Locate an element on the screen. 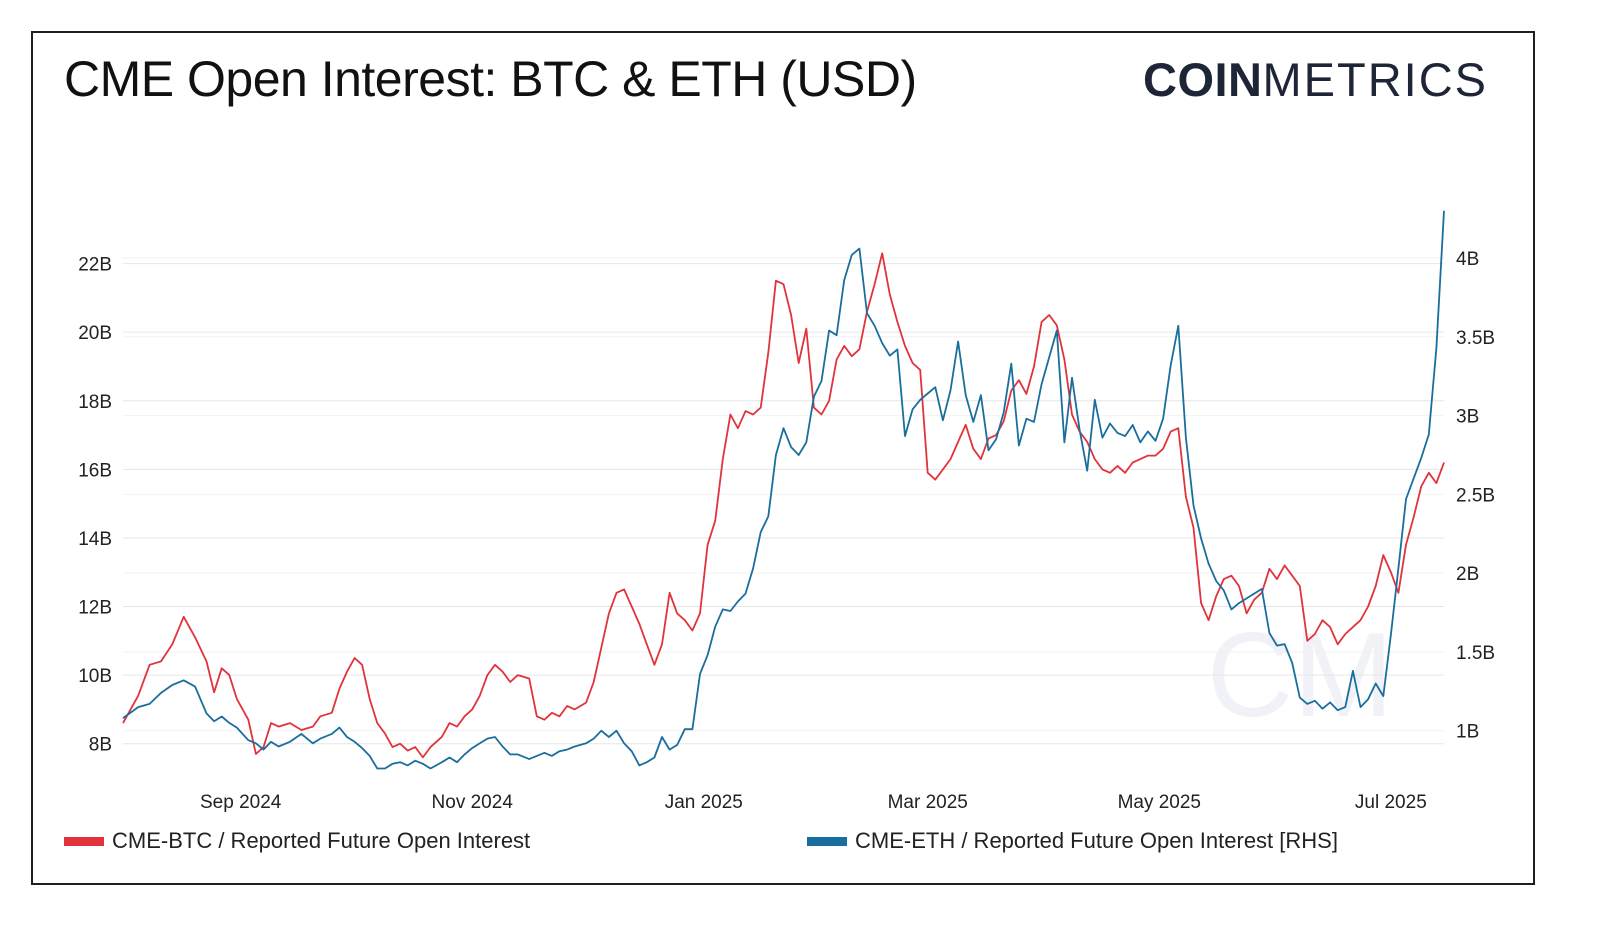  y-right-tick-label: 1.5B is located at coordinates (1475, 653).